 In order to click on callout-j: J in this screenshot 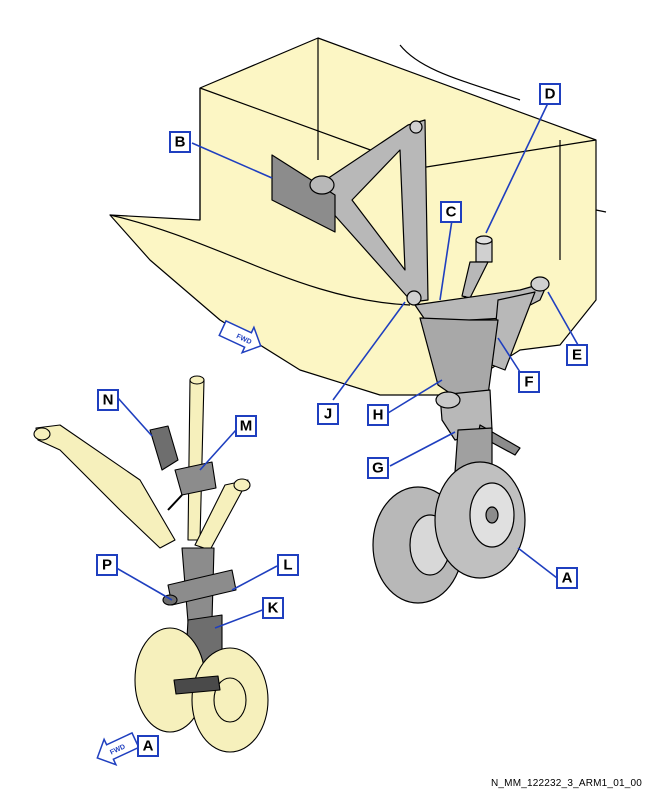, I will do `click(328, 414)`.